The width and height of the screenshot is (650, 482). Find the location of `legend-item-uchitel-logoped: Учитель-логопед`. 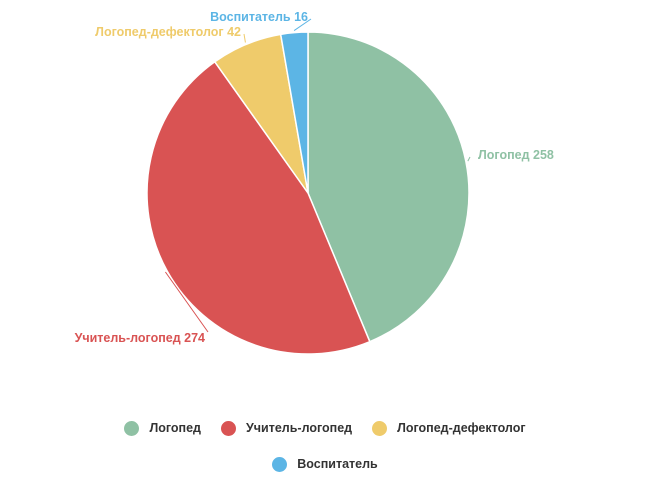

legend-item-uchitel-logoped: Учитель-логопед is located at coordinates (286, 428).